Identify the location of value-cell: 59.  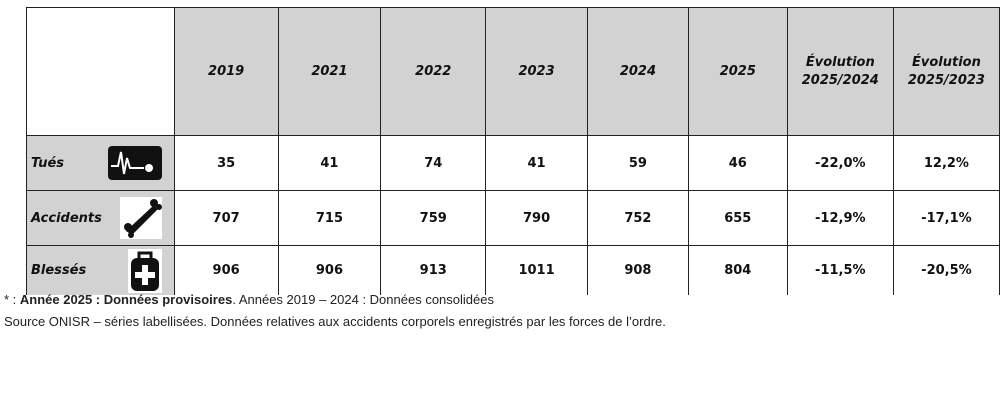
(637, 163).